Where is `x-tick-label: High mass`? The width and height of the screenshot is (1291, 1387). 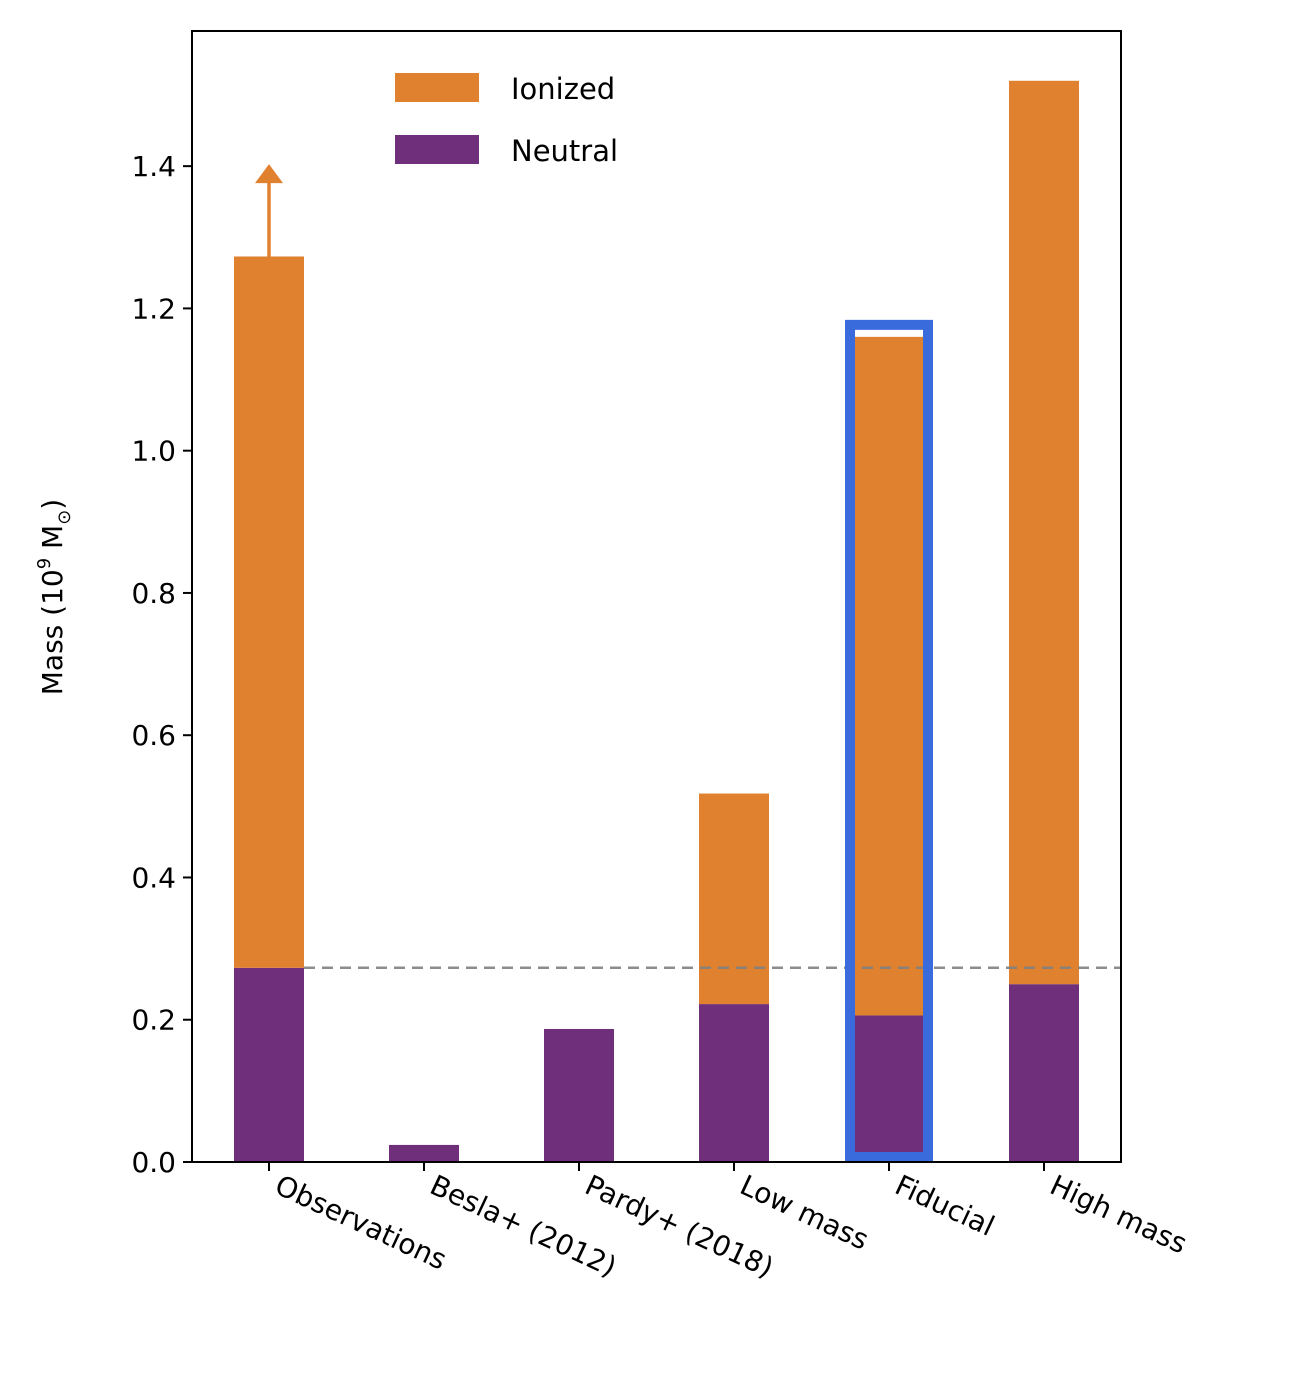 x-tick-label: High mass is located at coordinates (1118, 1214).